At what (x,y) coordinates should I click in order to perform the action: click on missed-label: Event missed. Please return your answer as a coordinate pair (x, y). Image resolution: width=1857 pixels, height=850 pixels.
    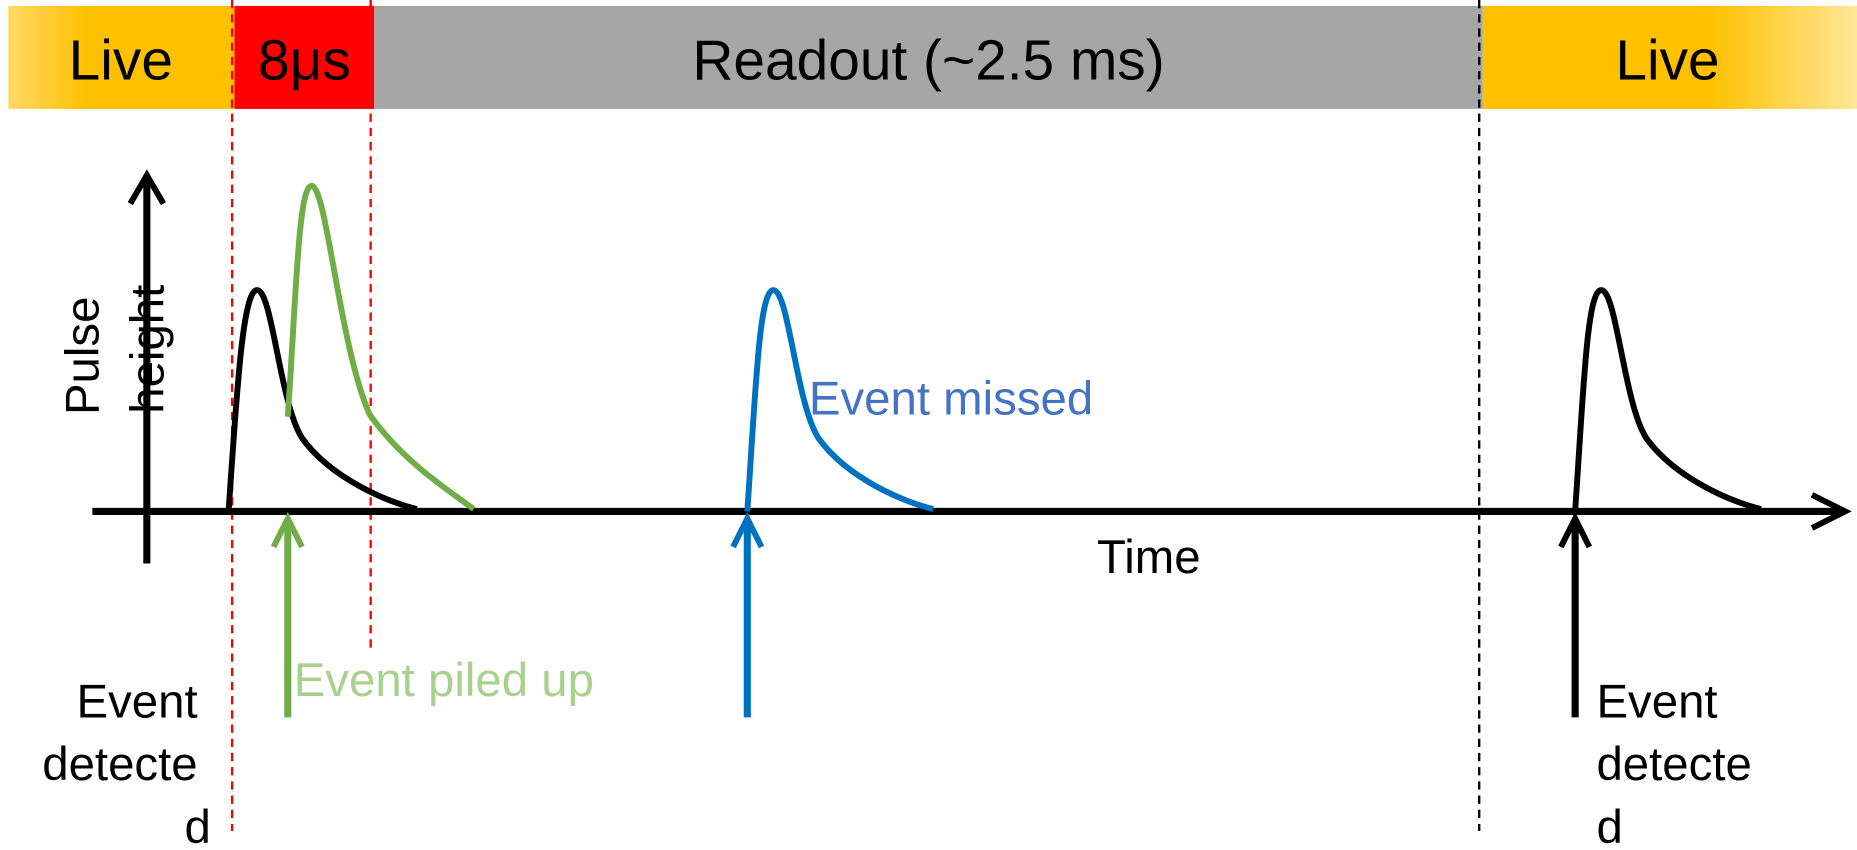
    Looking at the image, I should click on (951, 398).